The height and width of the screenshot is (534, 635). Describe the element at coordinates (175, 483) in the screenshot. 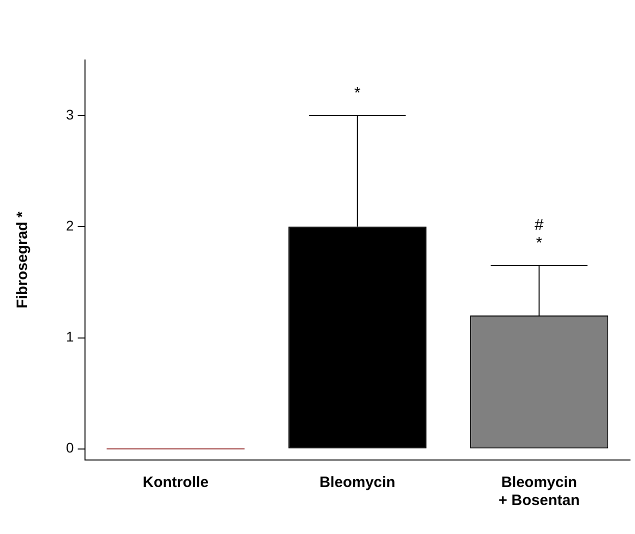

I see `x-tick-label: Kontrolle` at that location.